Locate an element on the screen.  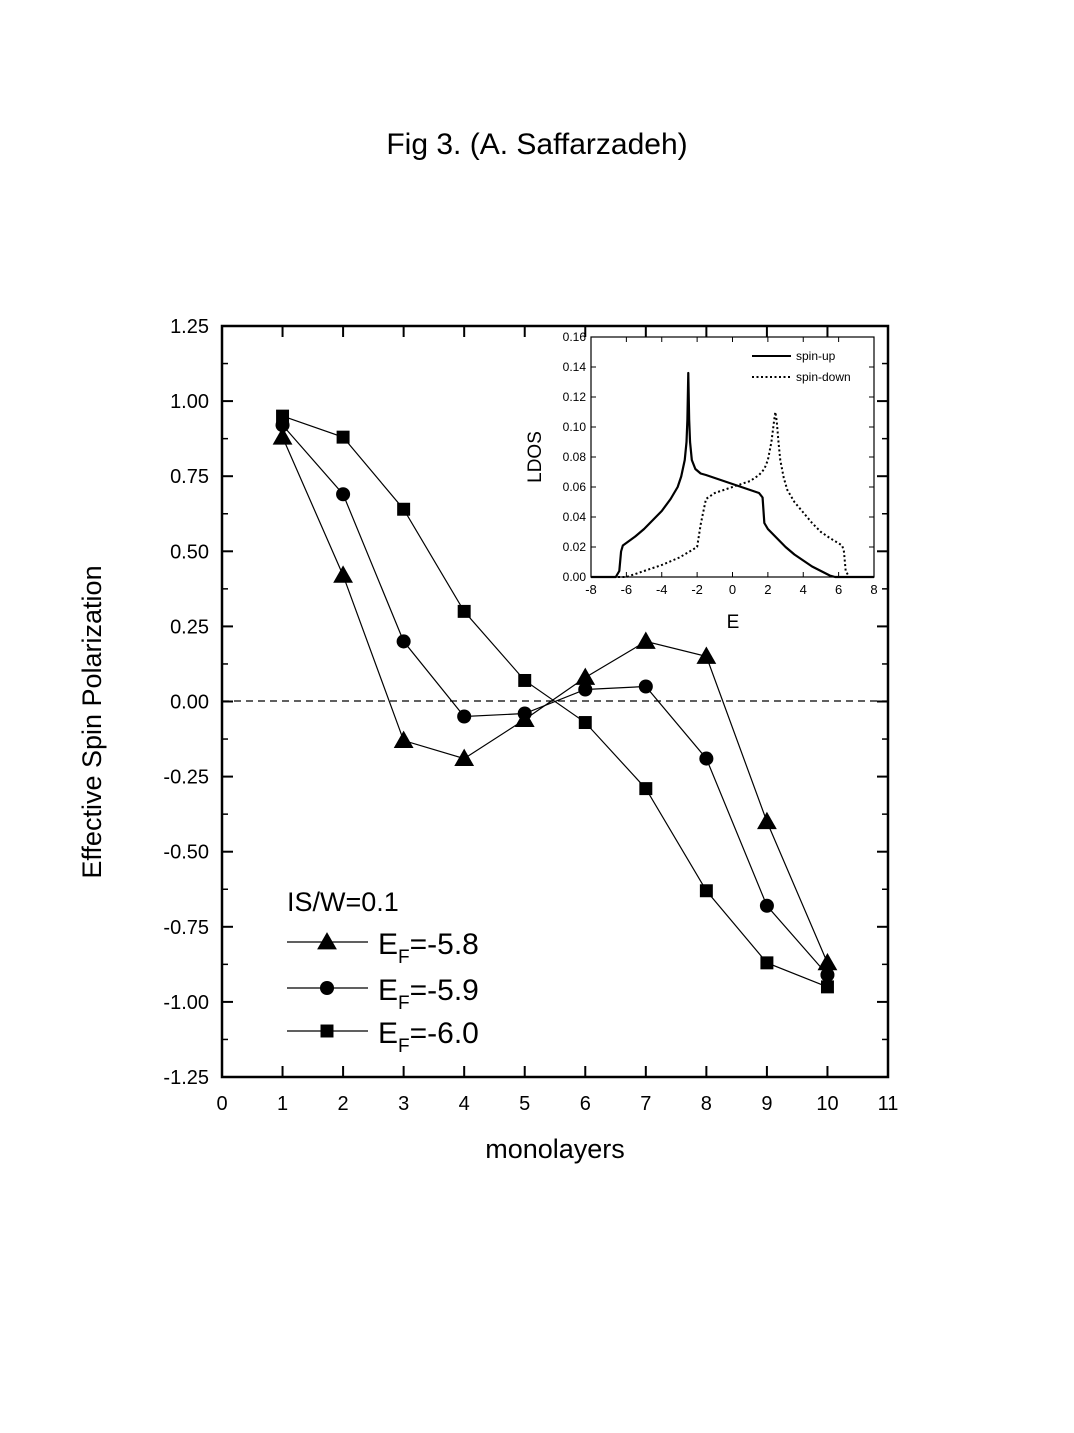
y-tick-label: -1.25 is located at coordinates (186, 1078).